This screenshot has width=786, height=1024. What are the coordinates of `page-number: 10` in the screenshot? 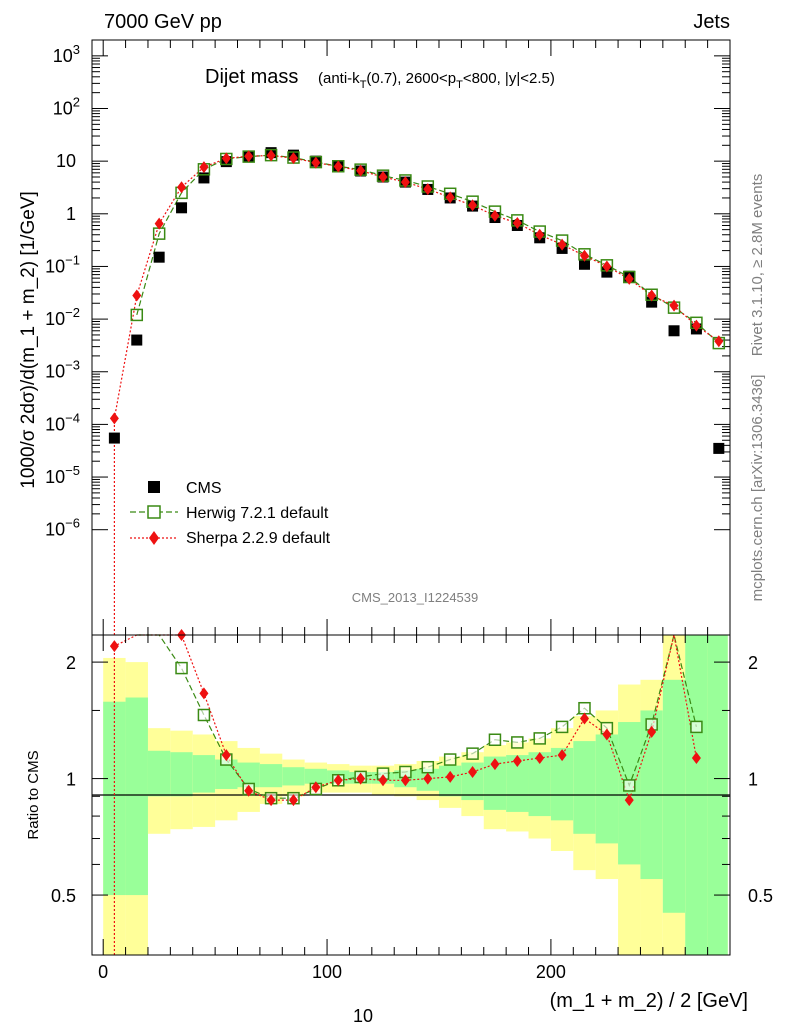 It's located at (363, 1015).